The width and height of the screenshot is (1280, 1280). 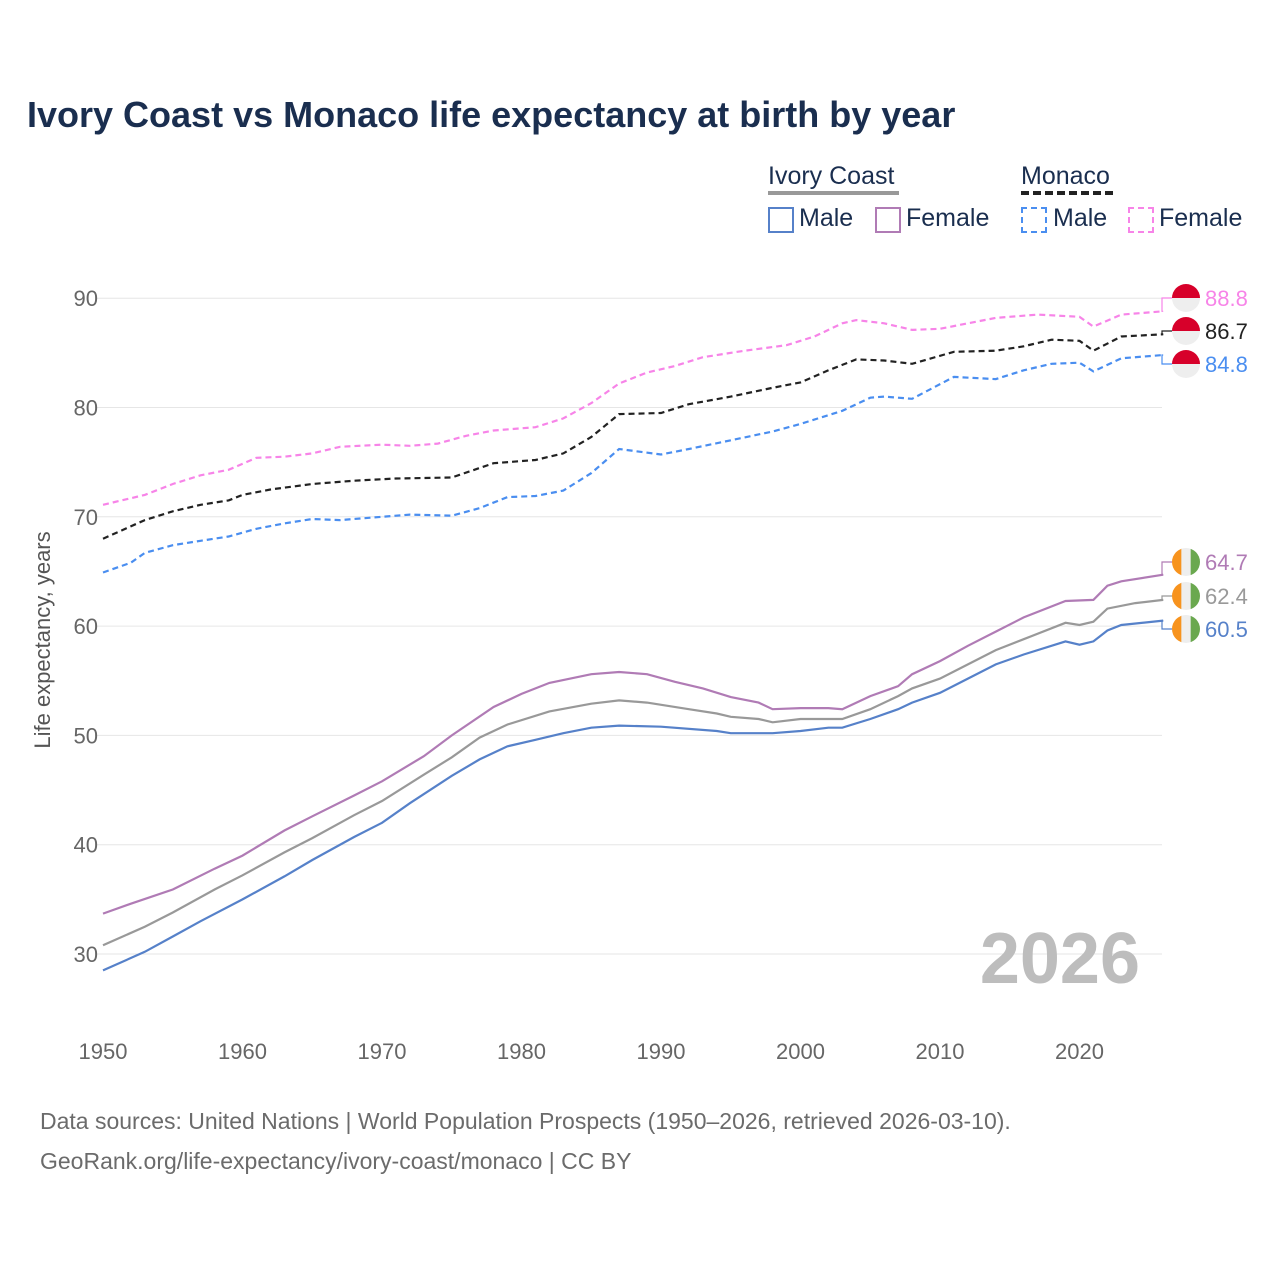 I want to click on legend-swatch-ic-male, so click(x=781, y=220).